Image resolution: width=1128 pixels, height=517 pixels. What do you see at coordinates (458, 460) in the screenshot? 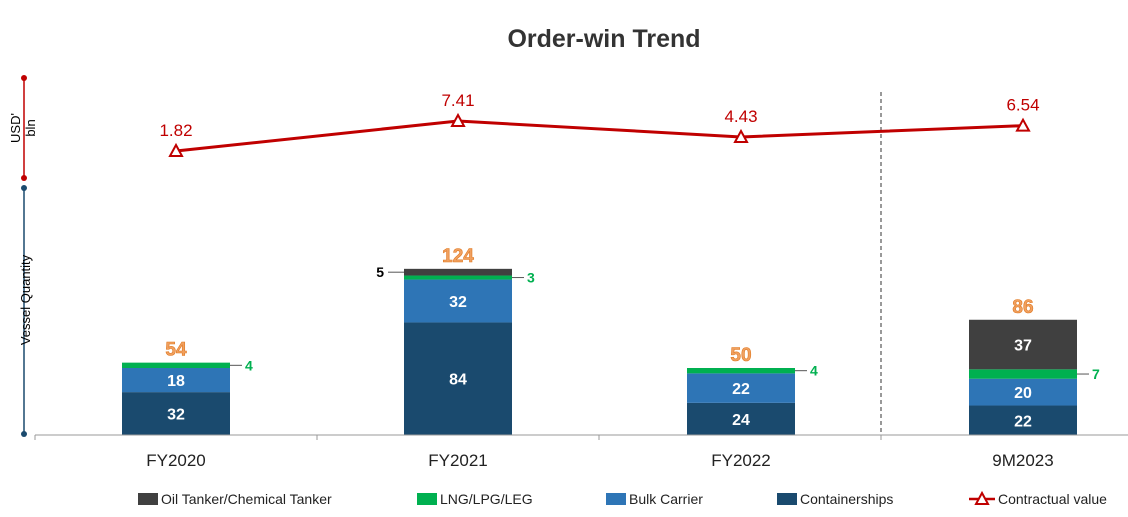
I see `x-tick-label-fy2021: FY2021` at bounding box center [458, 460].